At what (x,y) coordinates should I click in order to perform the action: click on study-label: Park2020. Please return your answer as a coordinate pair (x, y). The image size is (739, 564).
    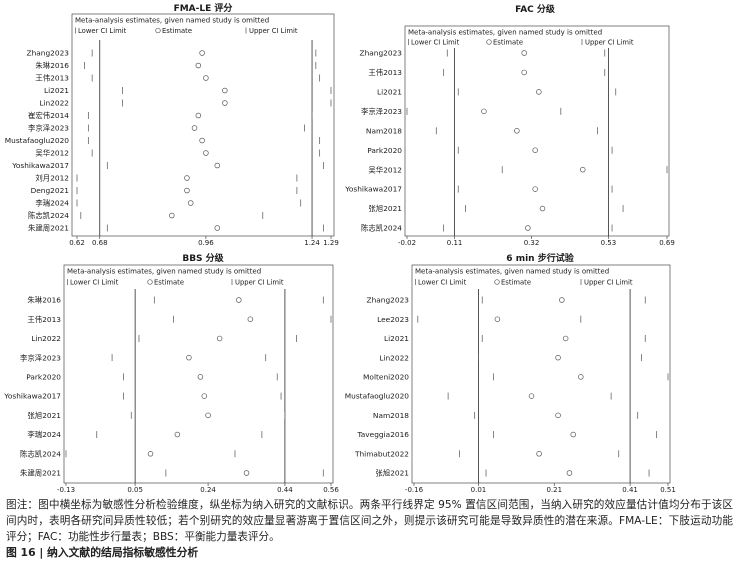
    Looking at the image, I should click on (43, 376).